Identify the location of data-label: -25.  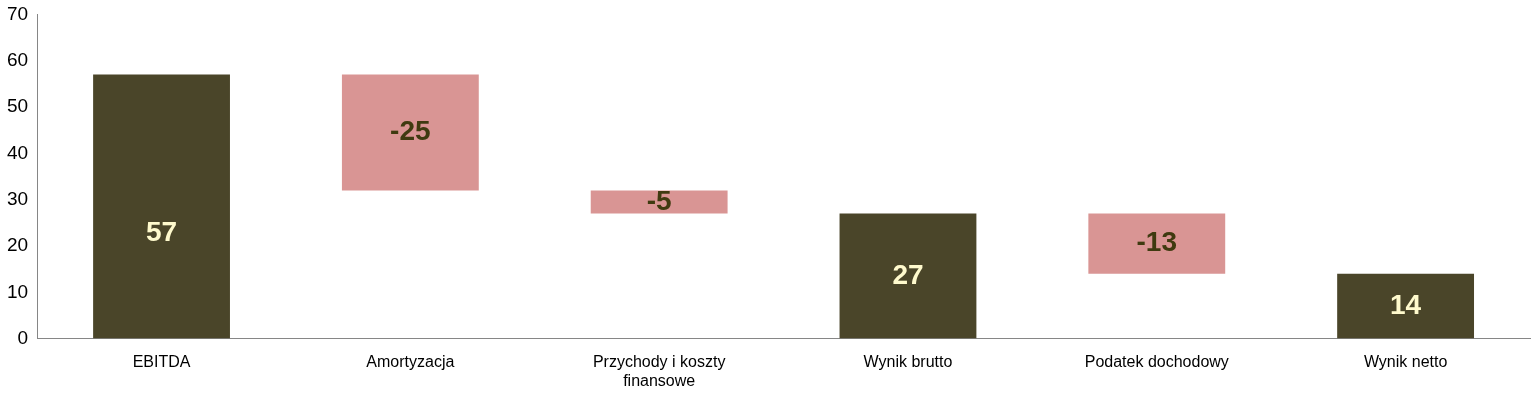
(410, 131).